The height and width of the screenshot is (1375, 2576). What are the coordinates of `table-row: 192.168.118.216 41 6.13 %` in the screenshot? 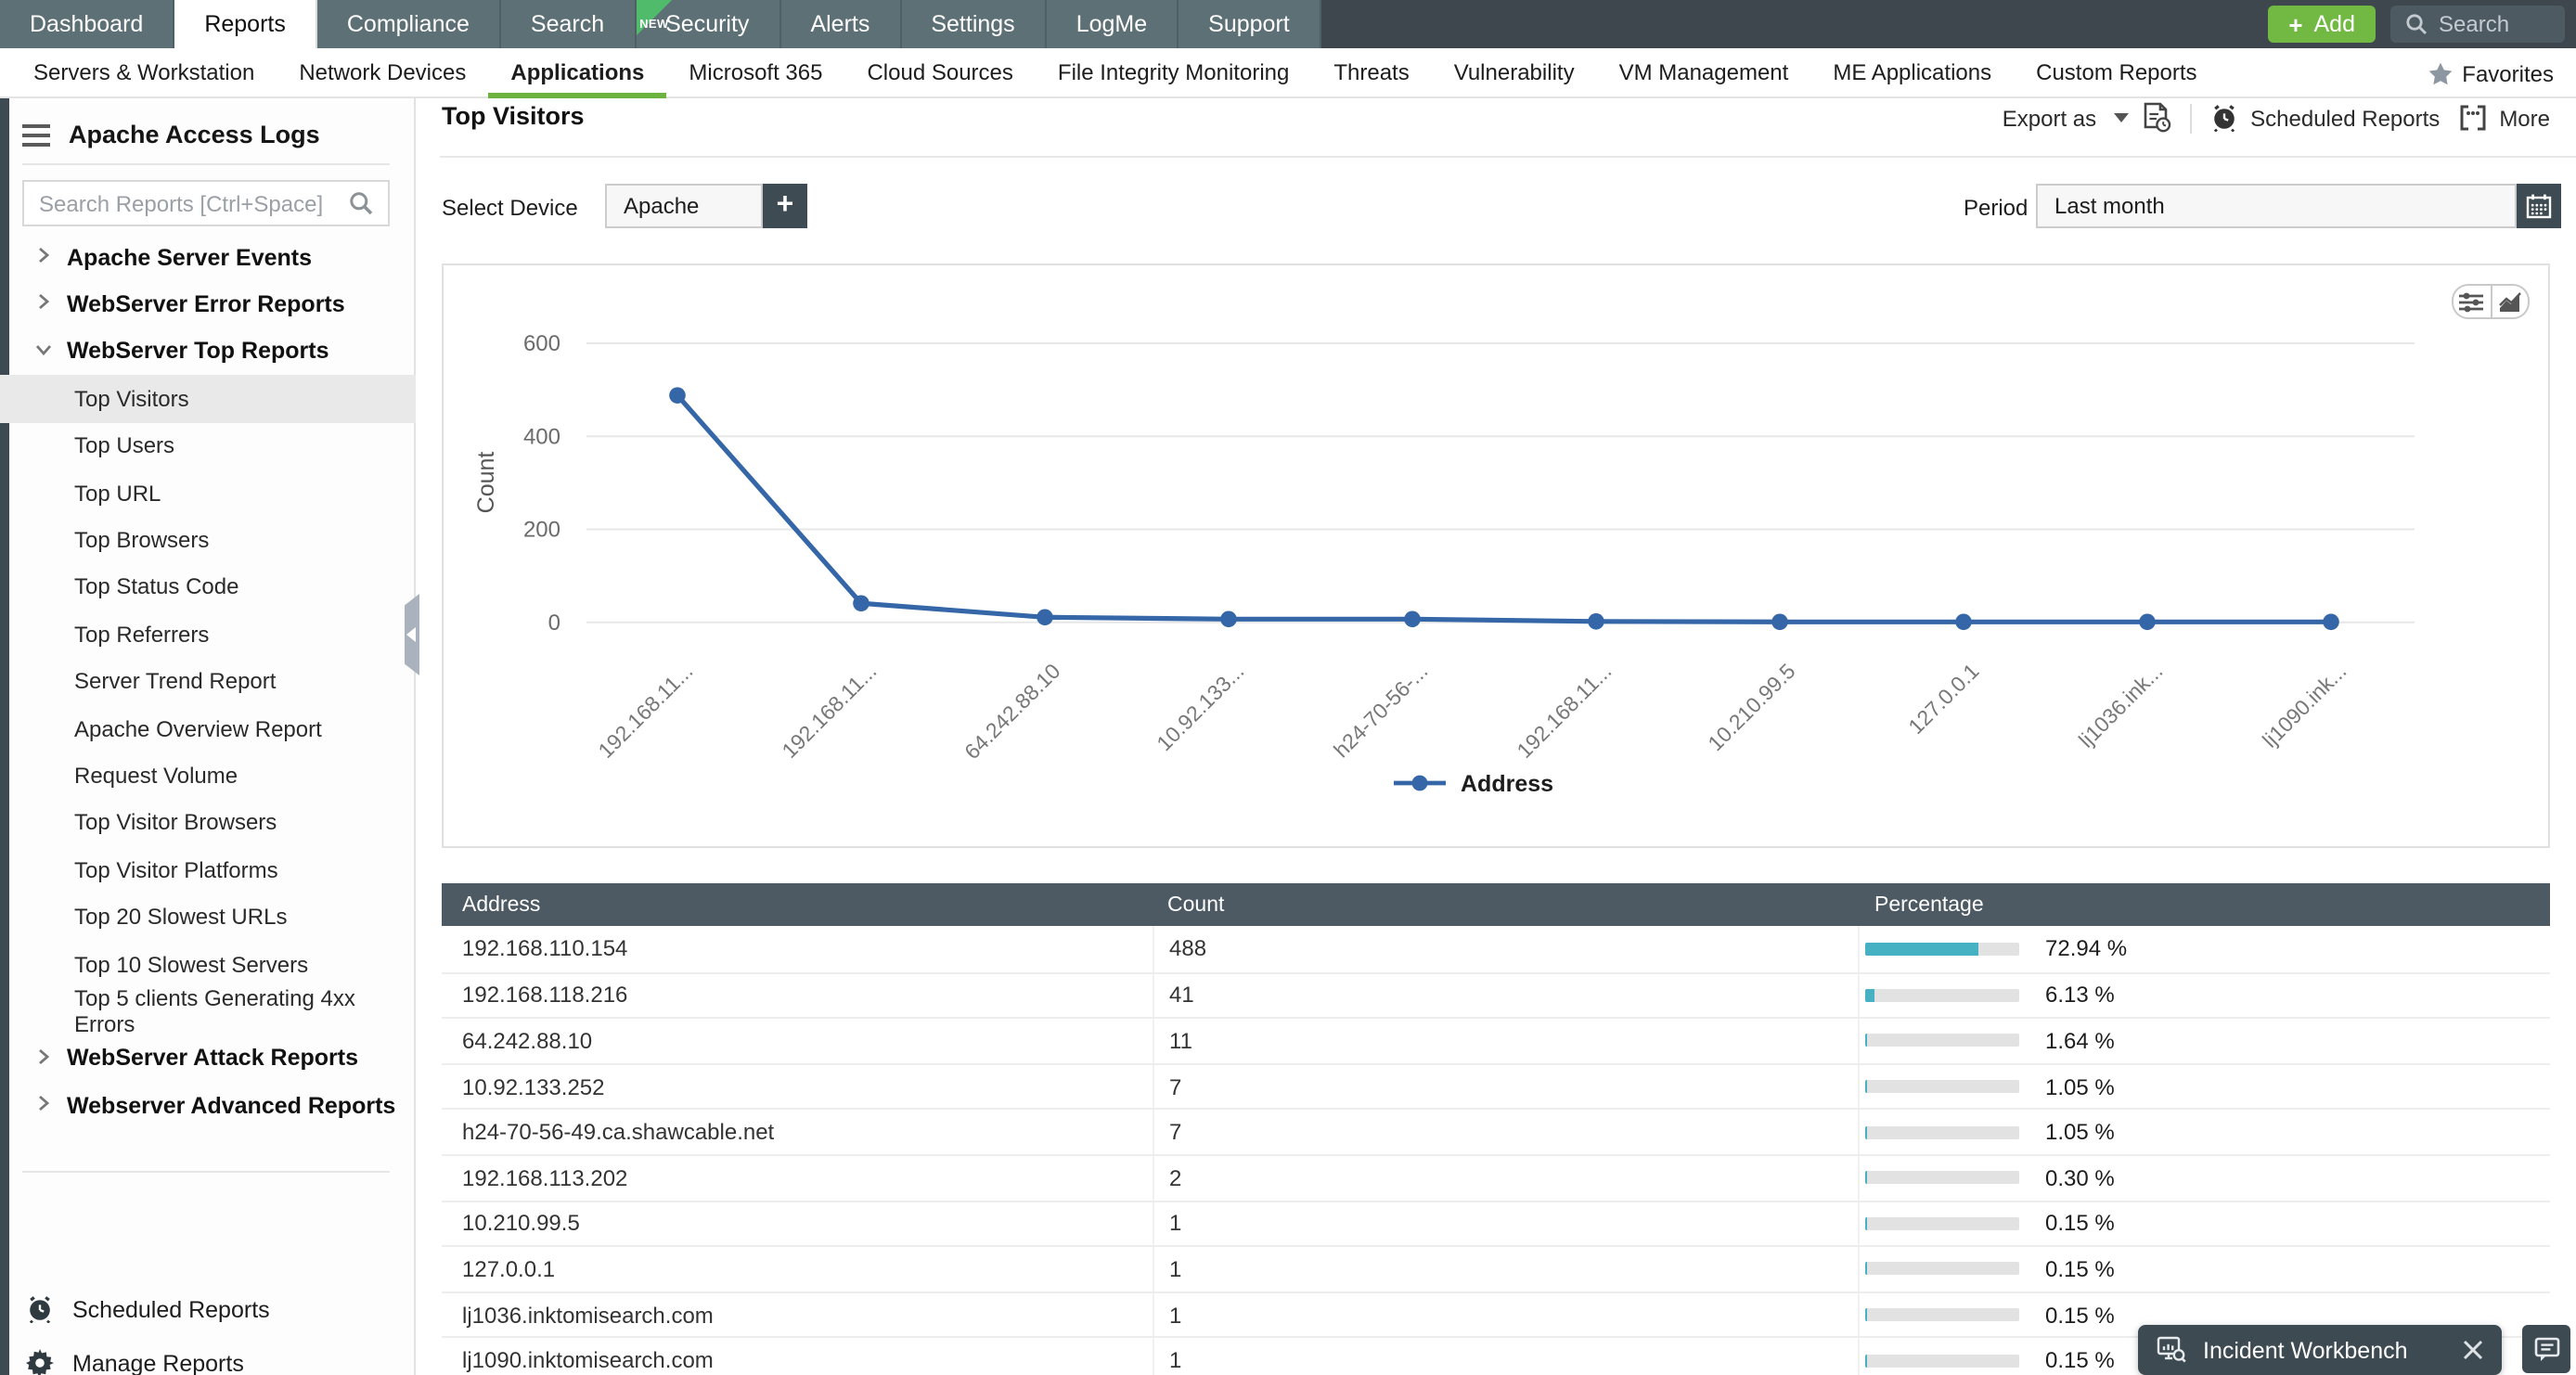 It's located at (1496, 995).